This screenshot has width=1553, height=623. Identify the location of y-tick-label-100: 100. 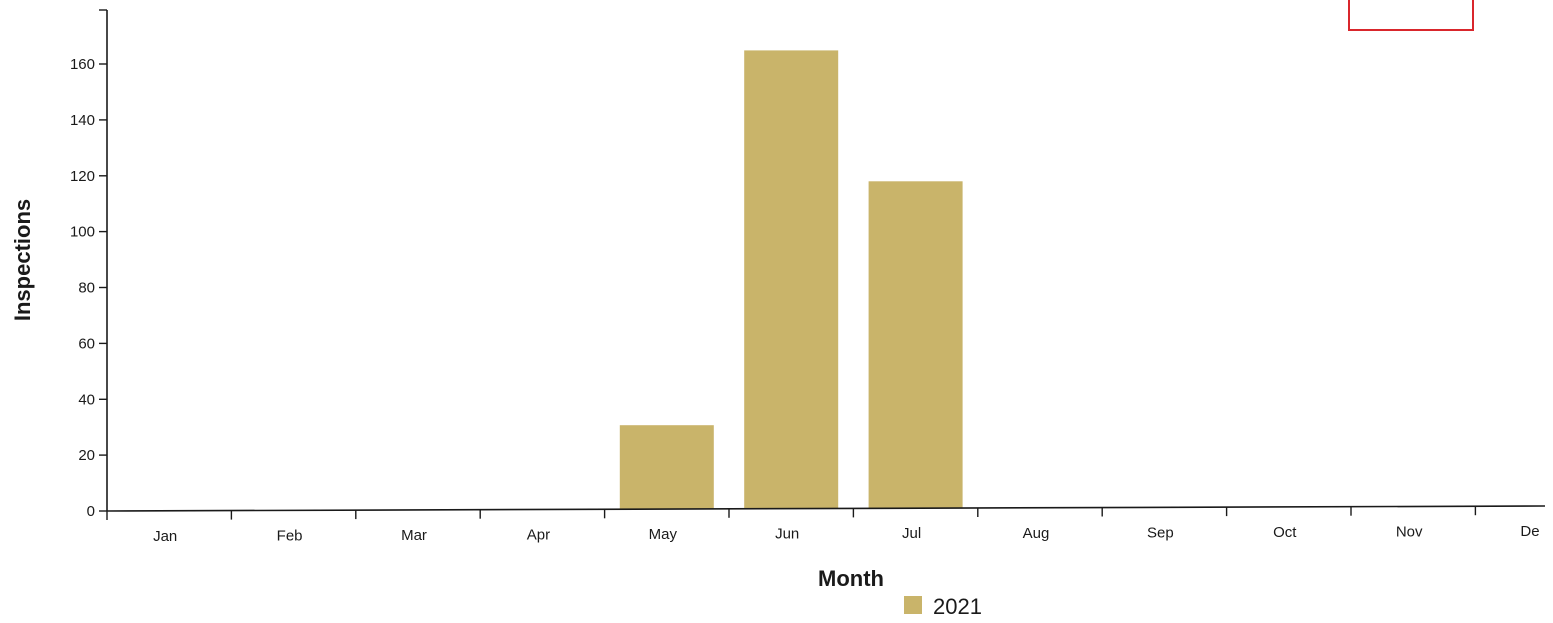
(82, 232).